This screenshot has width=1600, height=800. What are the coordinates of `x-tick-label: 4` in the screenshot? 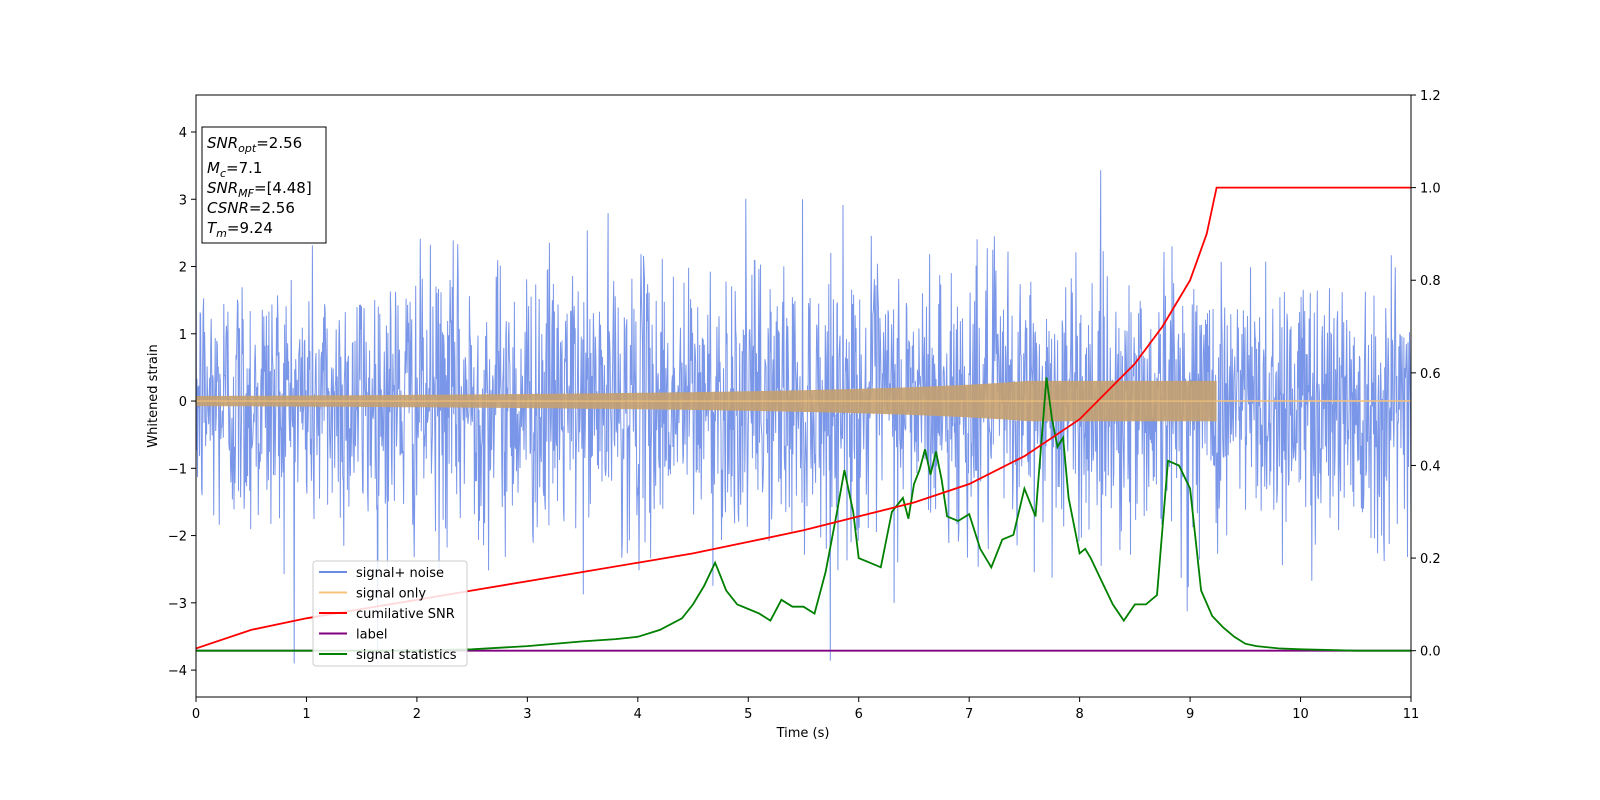 It's located at (638, 714).